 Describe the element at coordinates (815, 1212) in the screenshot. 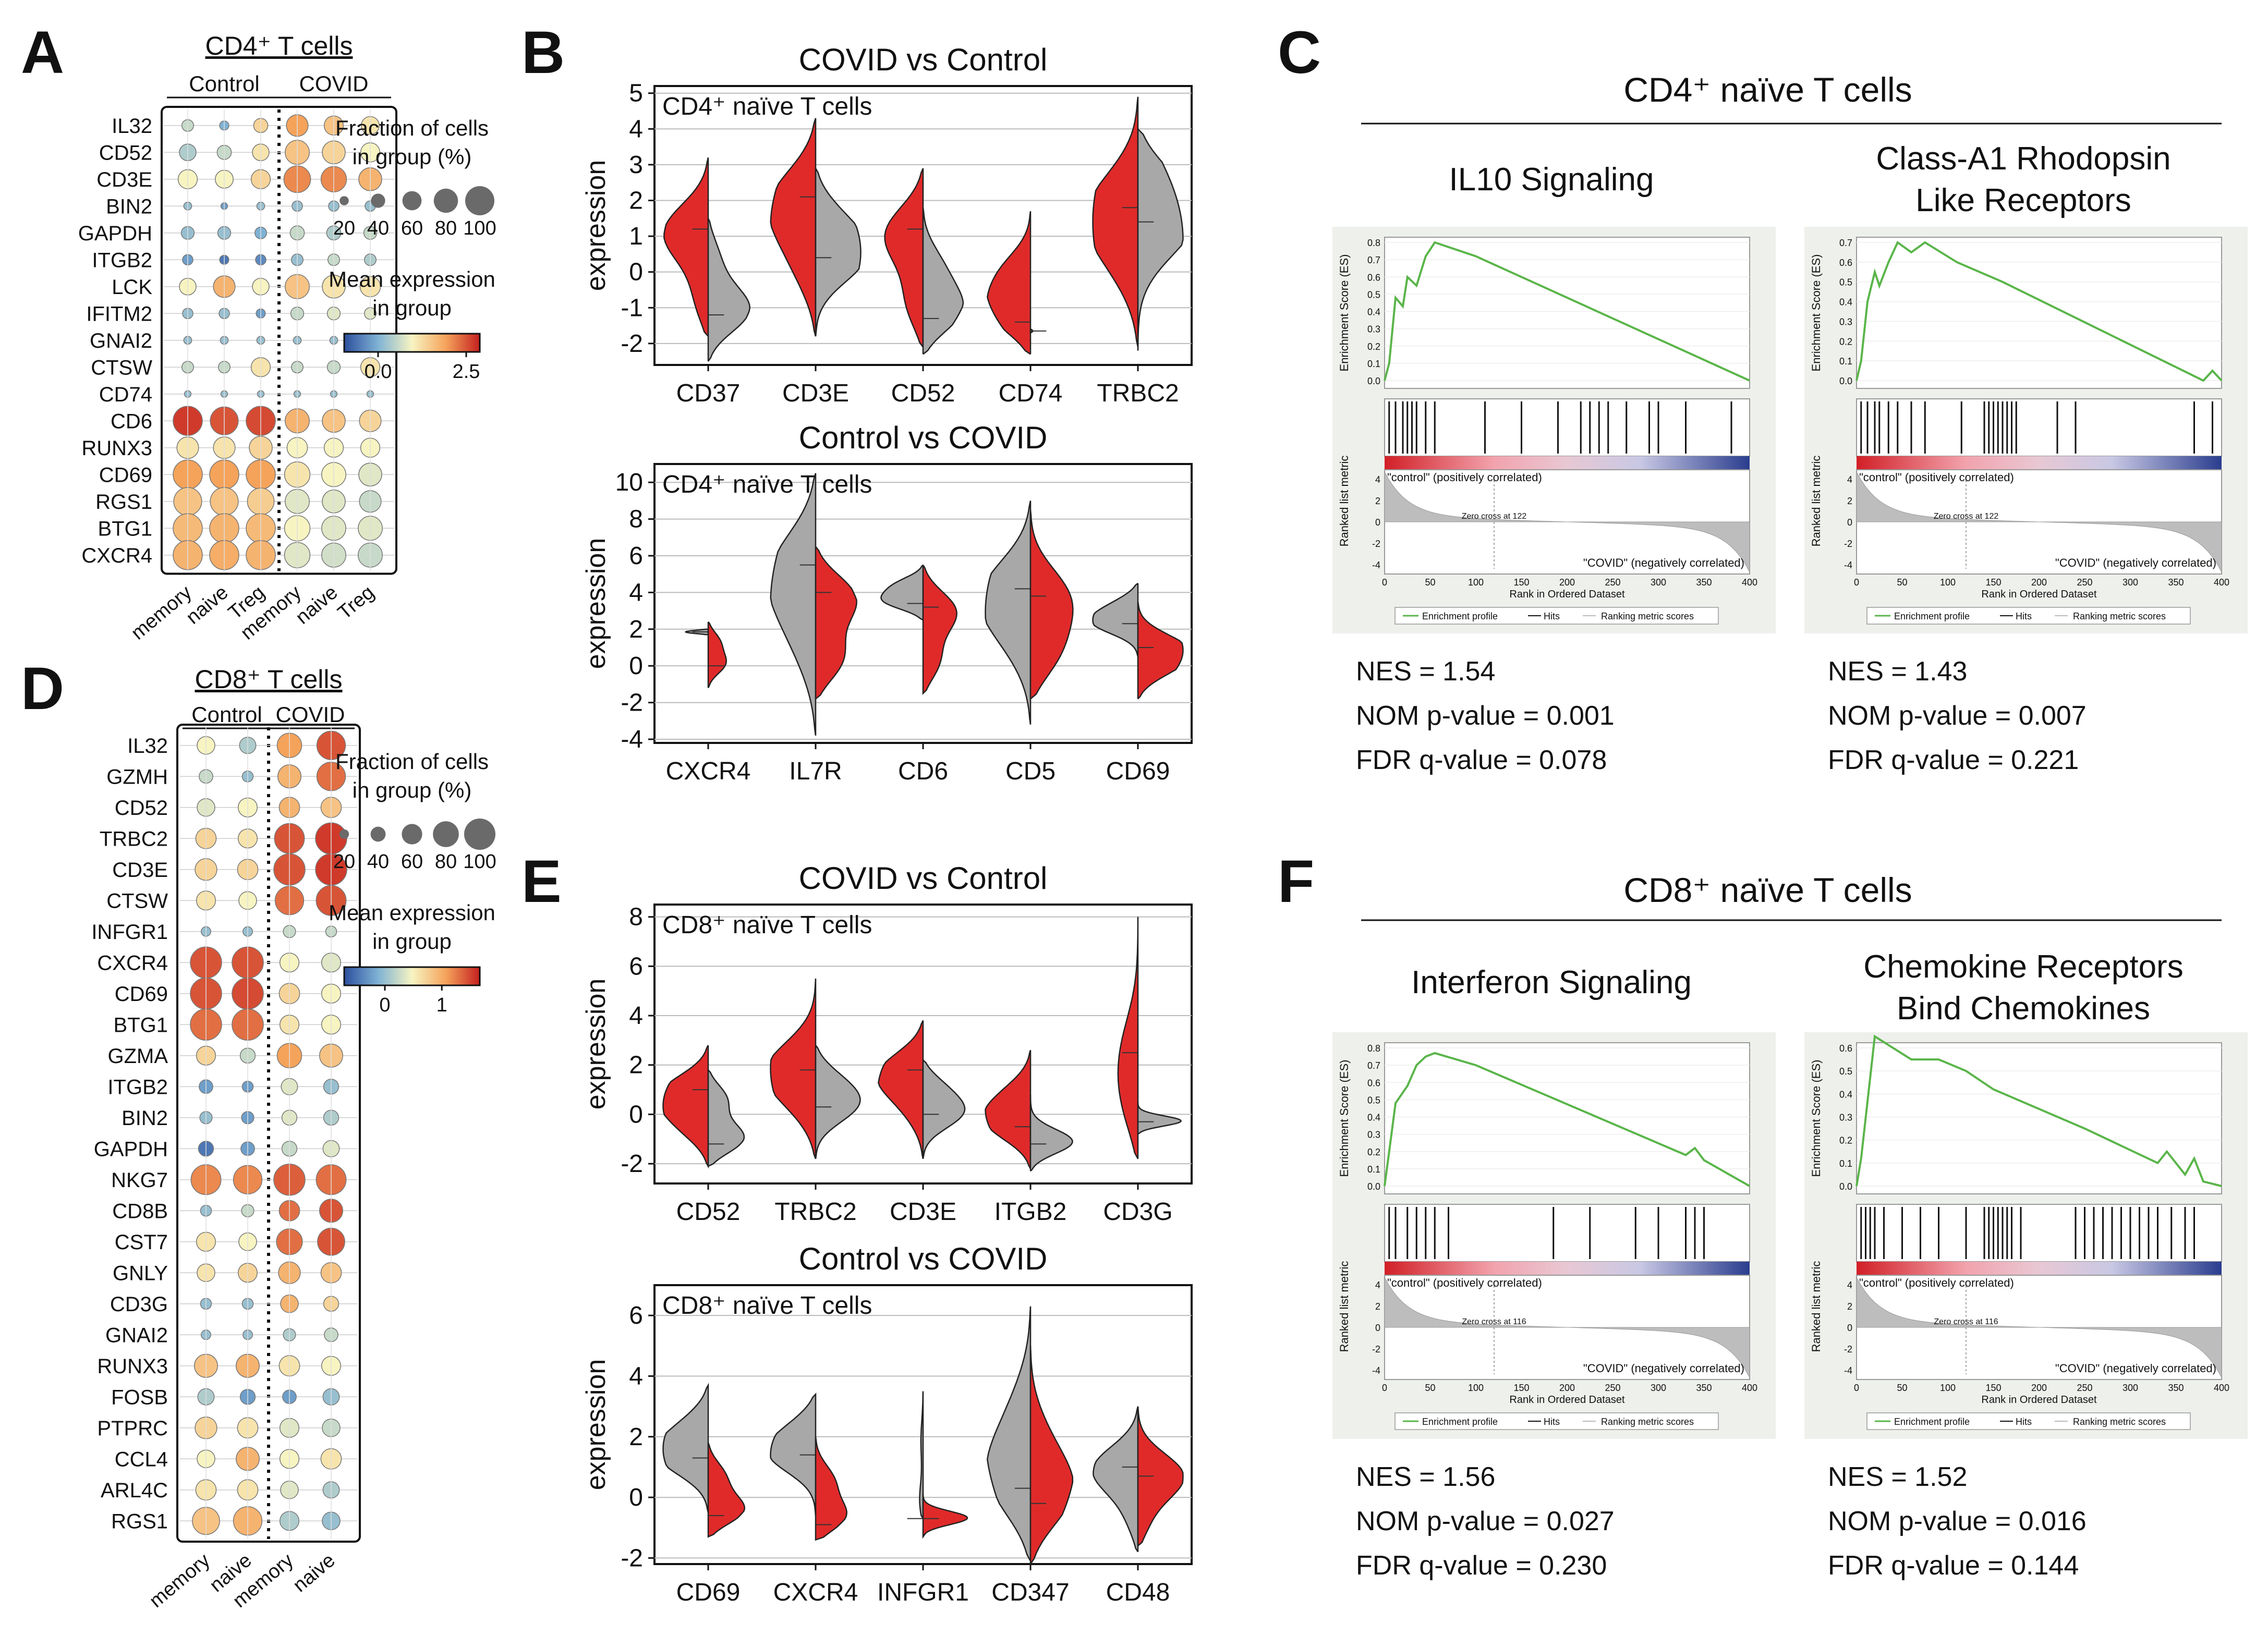

I see `violin-xtick-label: TRBC2` at that location.